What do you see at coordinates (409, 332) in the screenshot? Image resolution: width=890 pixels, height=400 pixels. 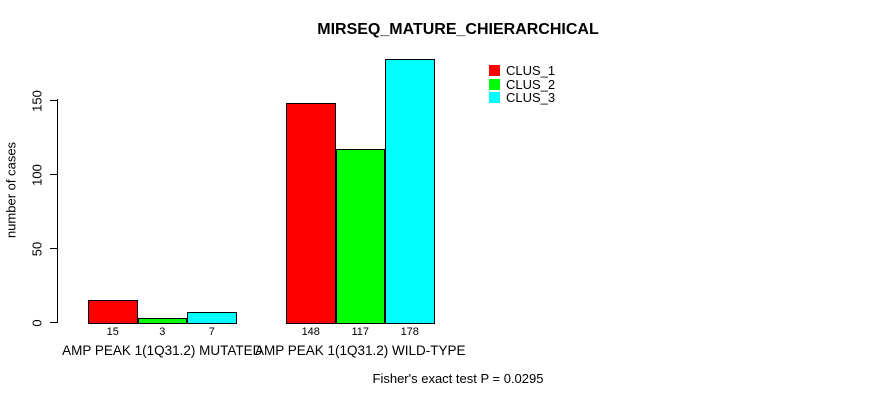 I see `bar-value-label: 178` at bounding box center [409, 332].